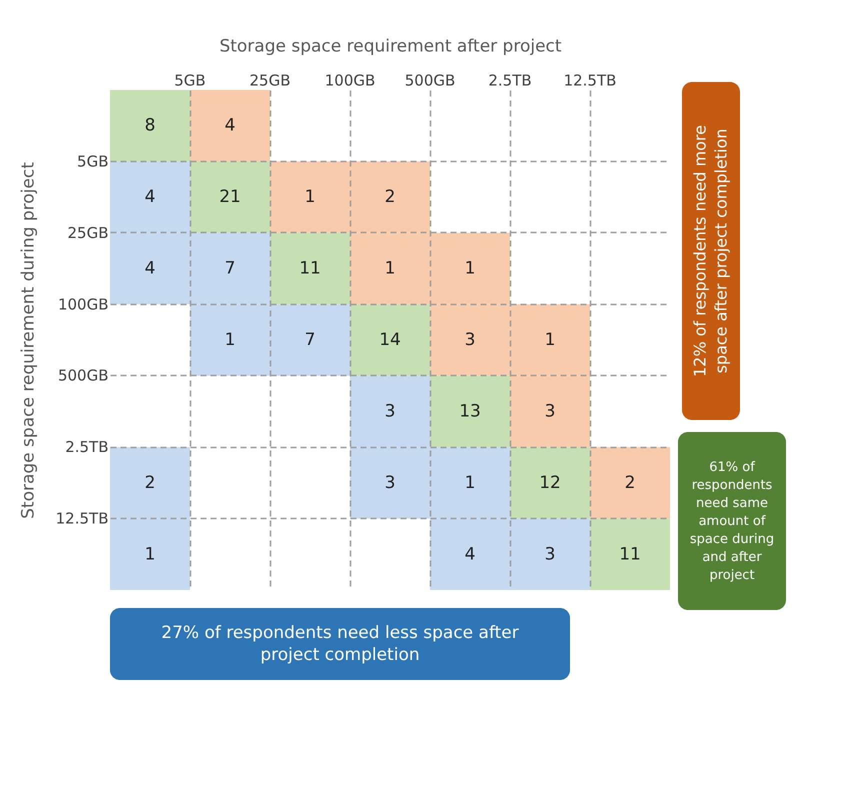 Image resolution: width=845 pixels, height=800 pixels. Describe the element at coordinates (270, 81) in the screenshot. I see `x-tick-label: 25GB` at that location.